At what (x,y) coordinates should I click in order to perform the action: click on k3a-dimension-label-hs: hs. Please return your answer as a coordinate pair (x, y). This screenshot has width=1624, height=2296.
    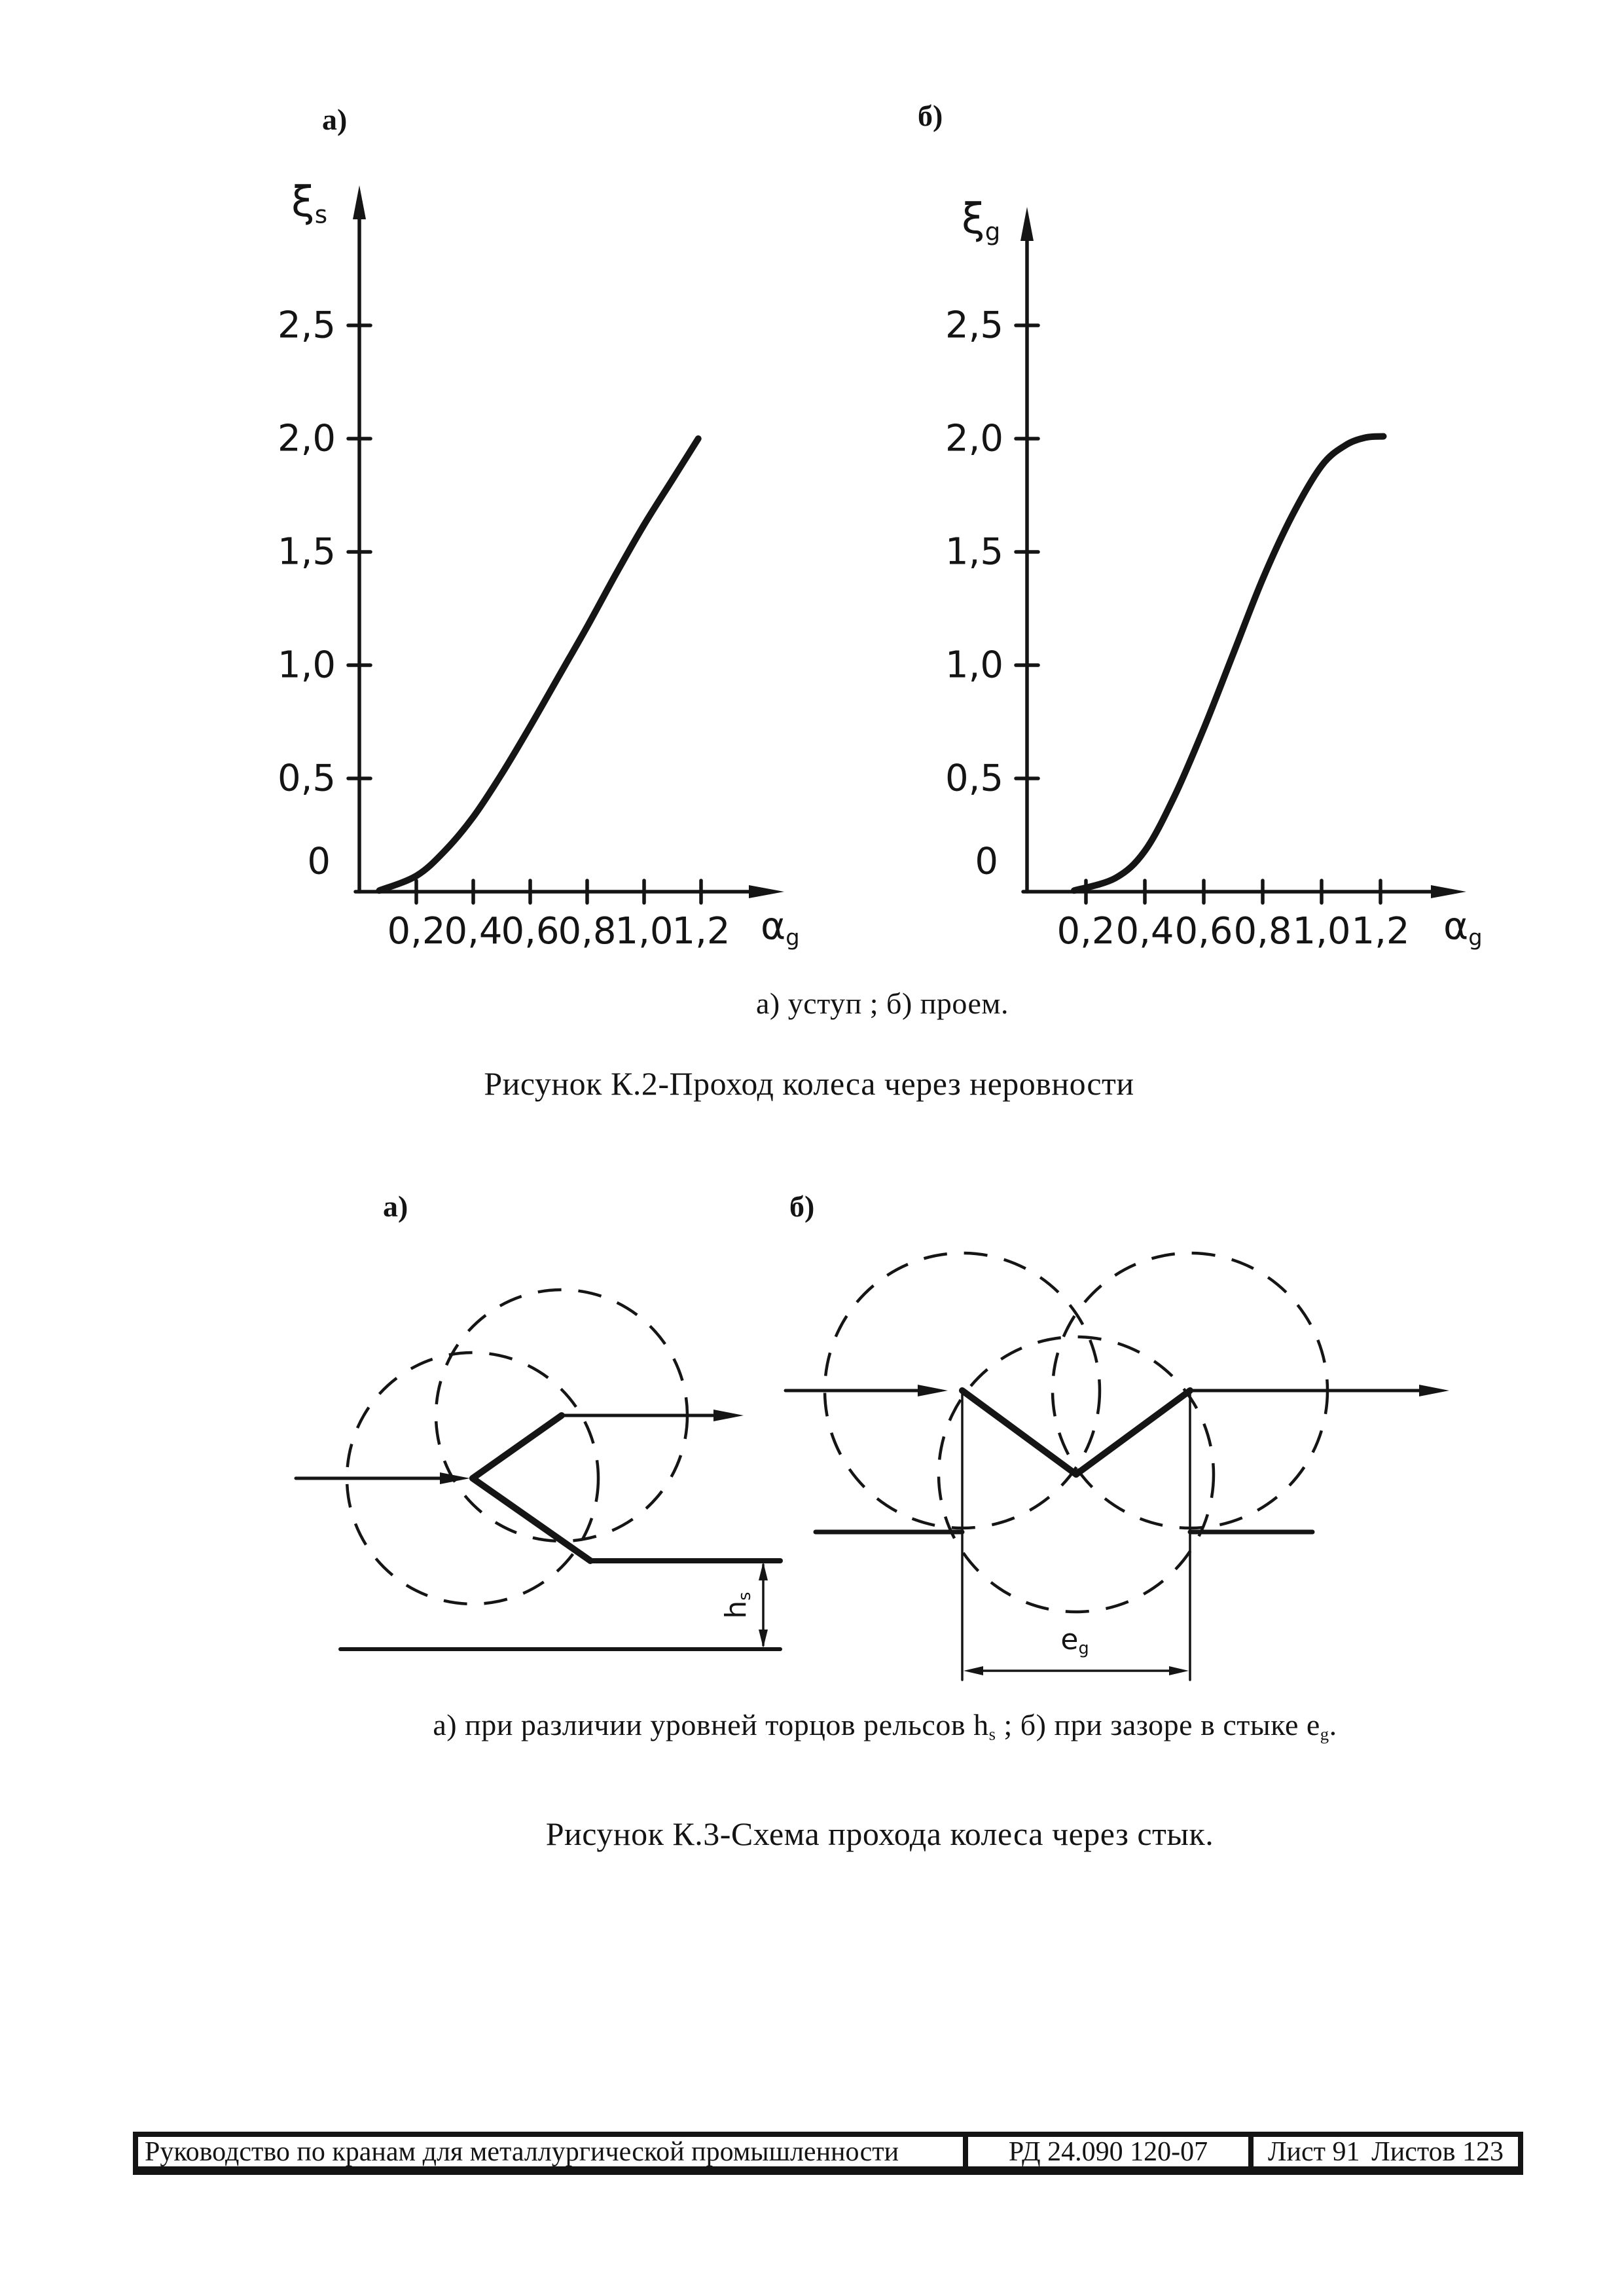
    Looking at the image, I should click on (737, 1605).